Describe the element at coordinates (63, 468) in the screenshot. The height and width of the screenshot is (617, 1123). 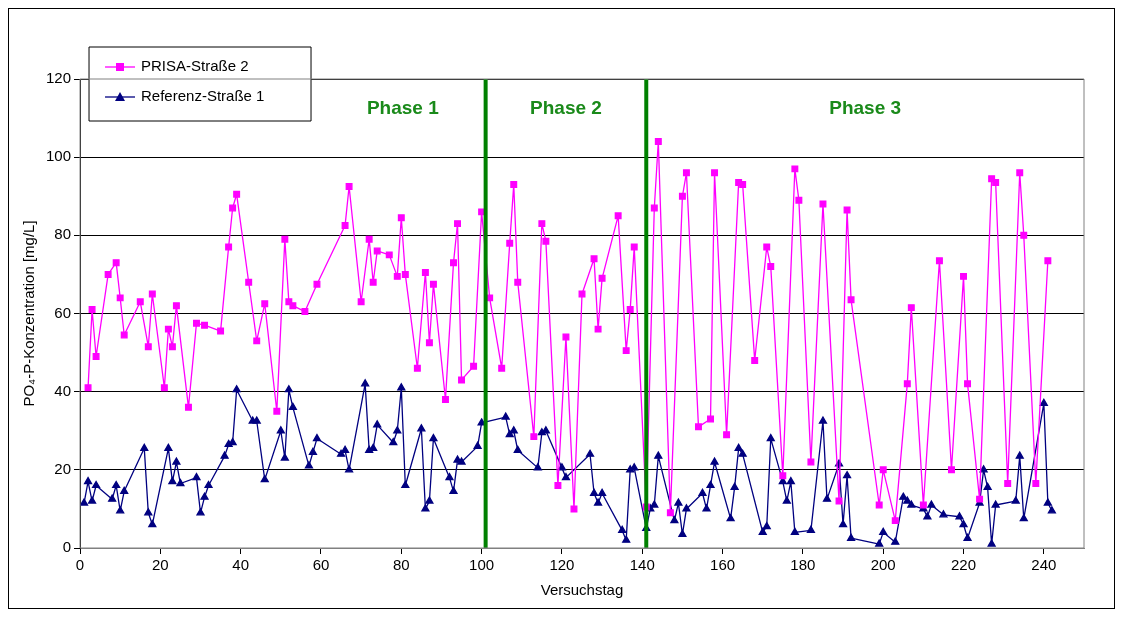
I see `y-tick-label: 20` at that location.